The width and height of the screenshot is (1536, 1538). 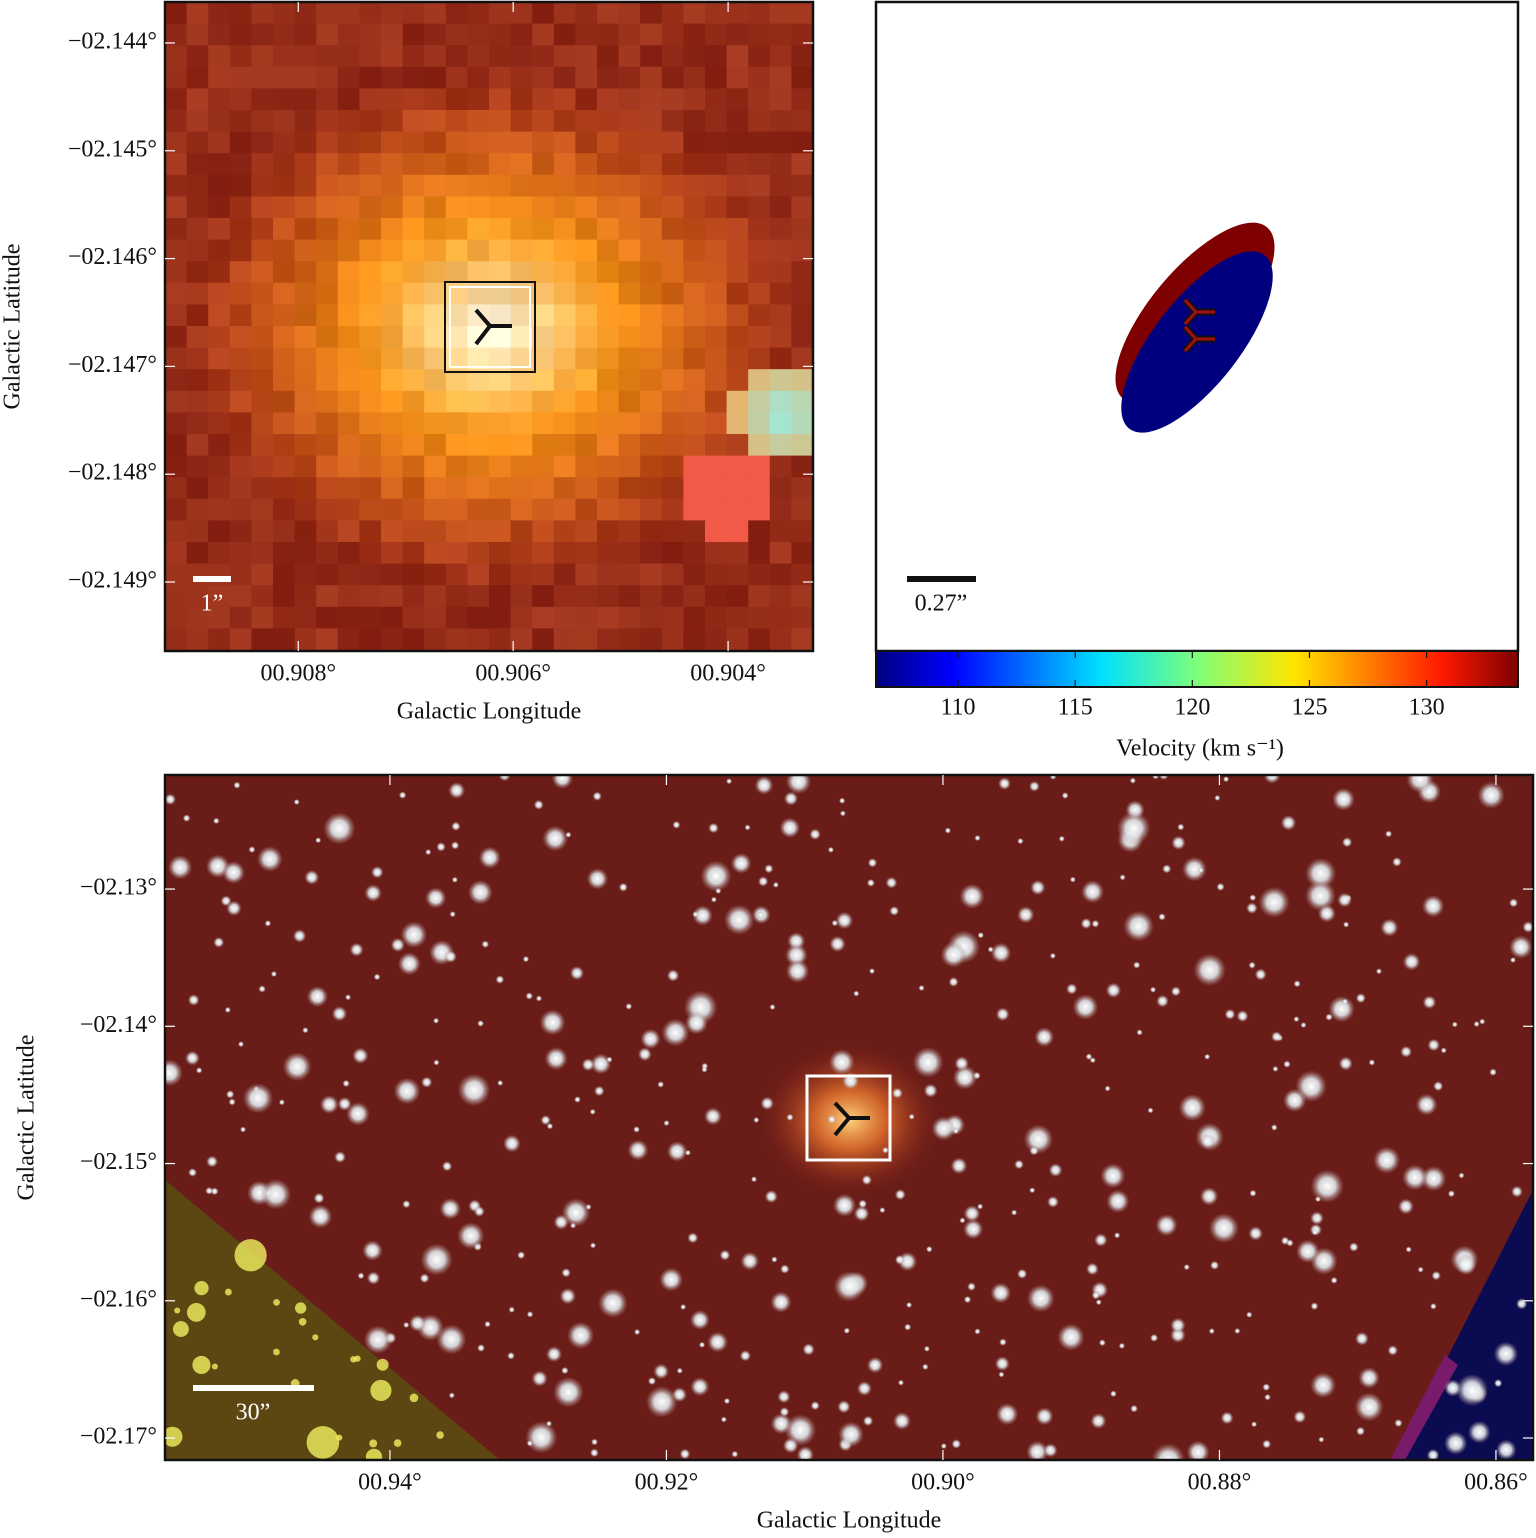 What do you see at coordinates (1496, 1483) in the screenshot?
I see `x-tick-label: 00.86°` at bounding box center [1496, 1483].